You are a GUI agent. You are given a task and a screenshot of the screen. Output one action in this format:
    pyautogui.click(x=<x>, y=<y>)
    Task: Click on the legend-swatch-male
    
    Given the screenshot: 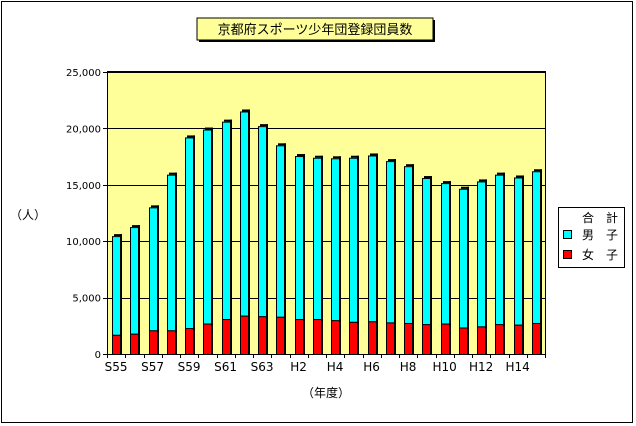 What is the action you would take?
    pyautogui.click(x=567, y=234)
    